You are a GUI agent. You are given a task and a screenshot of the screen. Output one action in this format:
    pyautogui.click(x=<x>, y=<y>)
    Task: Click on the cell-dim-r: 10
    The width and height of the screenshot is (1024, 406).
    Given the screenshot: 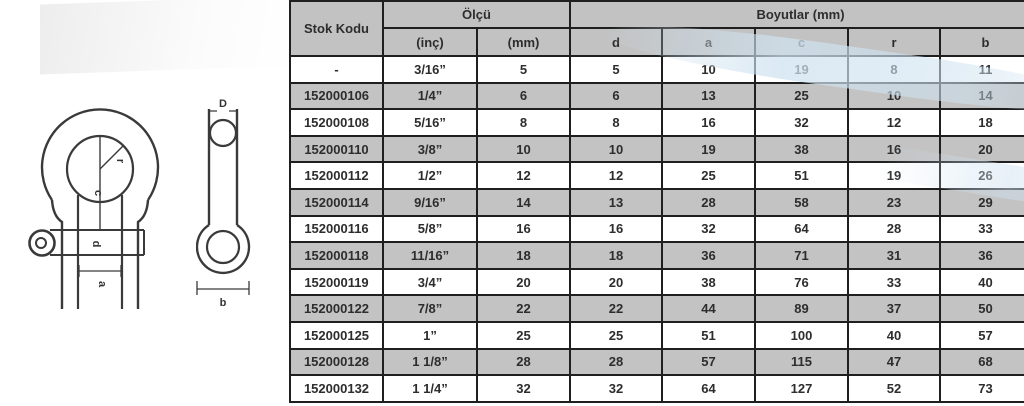 What is the action you would take?
    pyautogui.click(x=894, y=96)
    